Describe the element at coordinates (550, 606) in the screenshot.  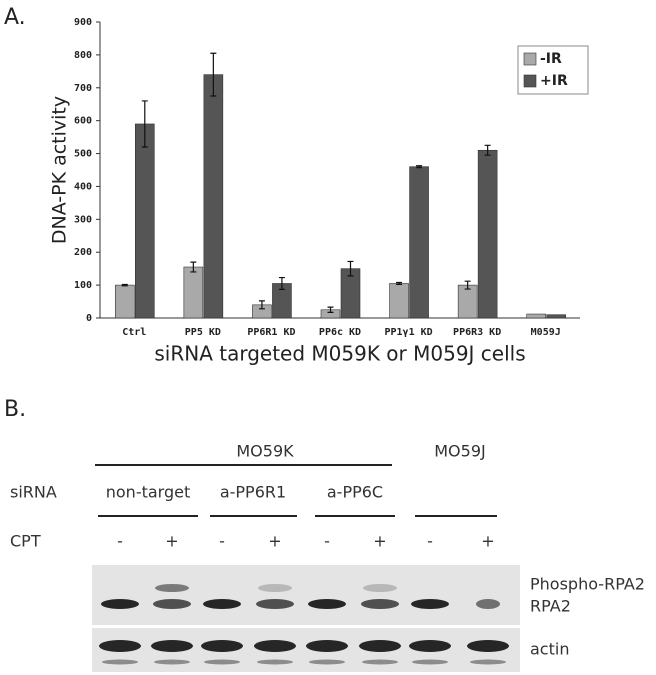
I see `band-label: RPA2` at that location.